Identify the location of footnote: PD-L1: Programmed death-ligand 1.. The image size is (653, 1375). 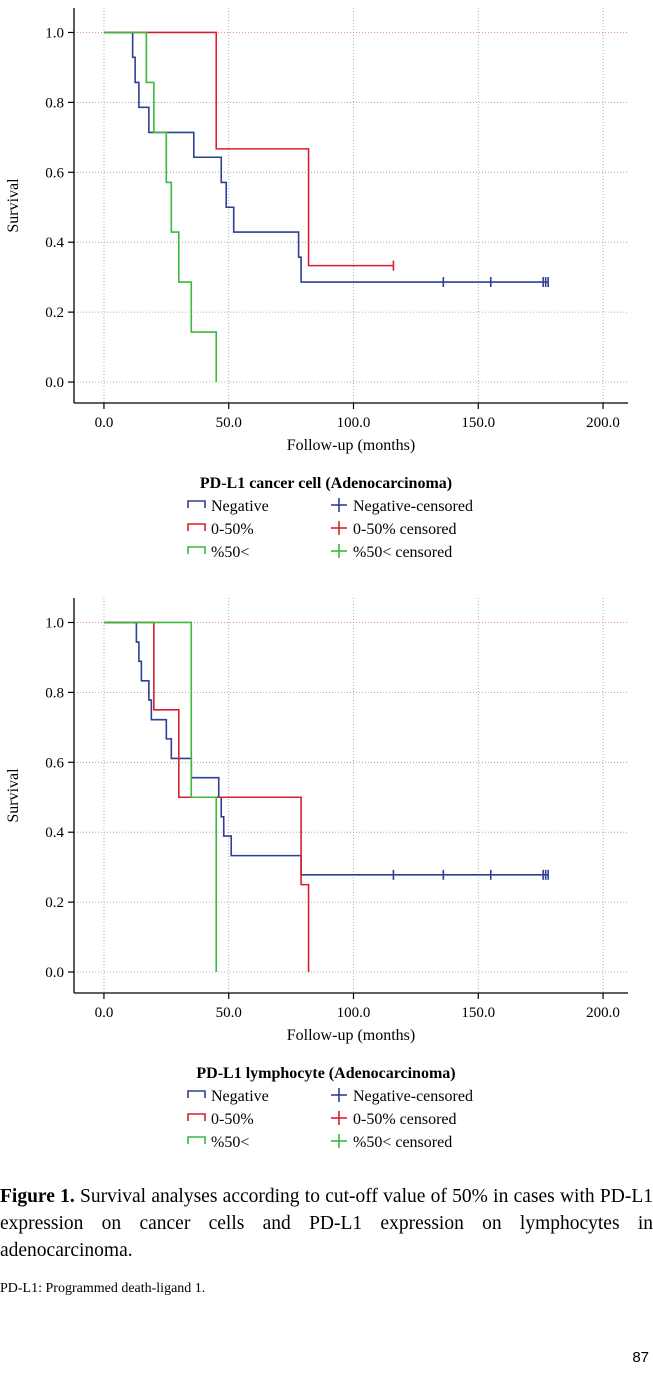
(103, 1288).